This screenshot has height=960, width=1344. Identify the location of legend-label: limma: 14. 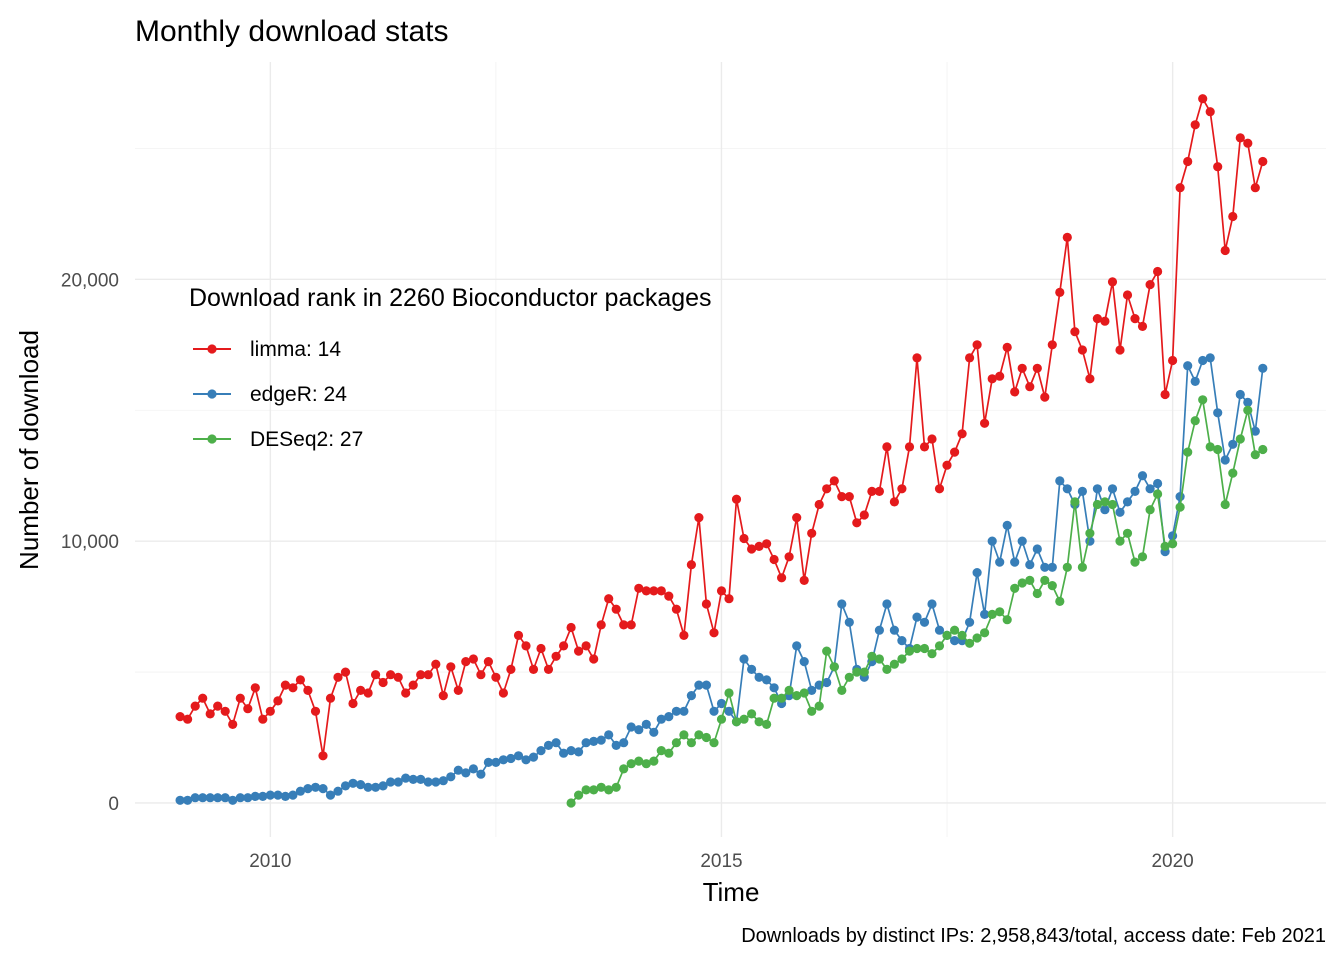
(295, 349).